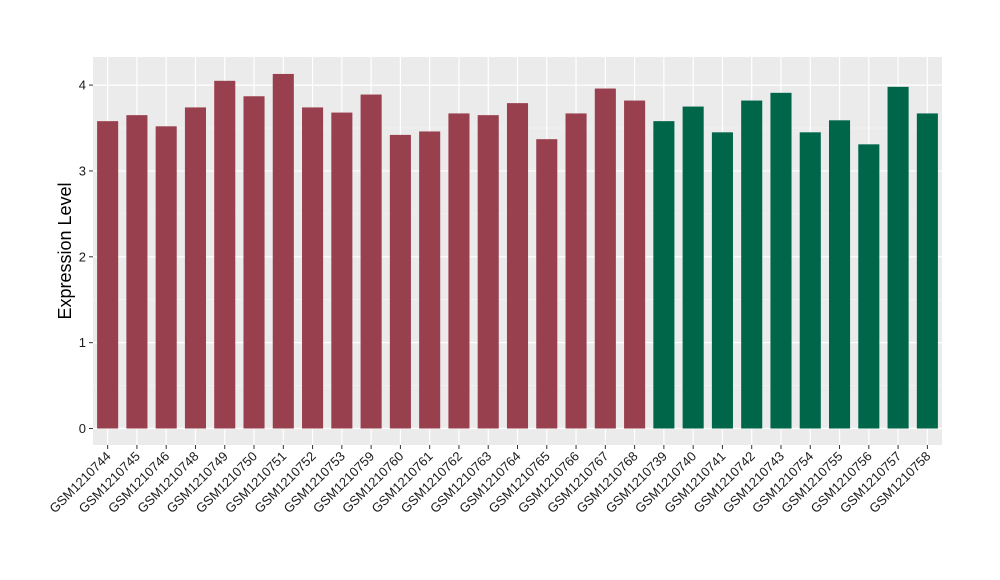  I want to click on bar-GSM1210758, so click(927, 271).